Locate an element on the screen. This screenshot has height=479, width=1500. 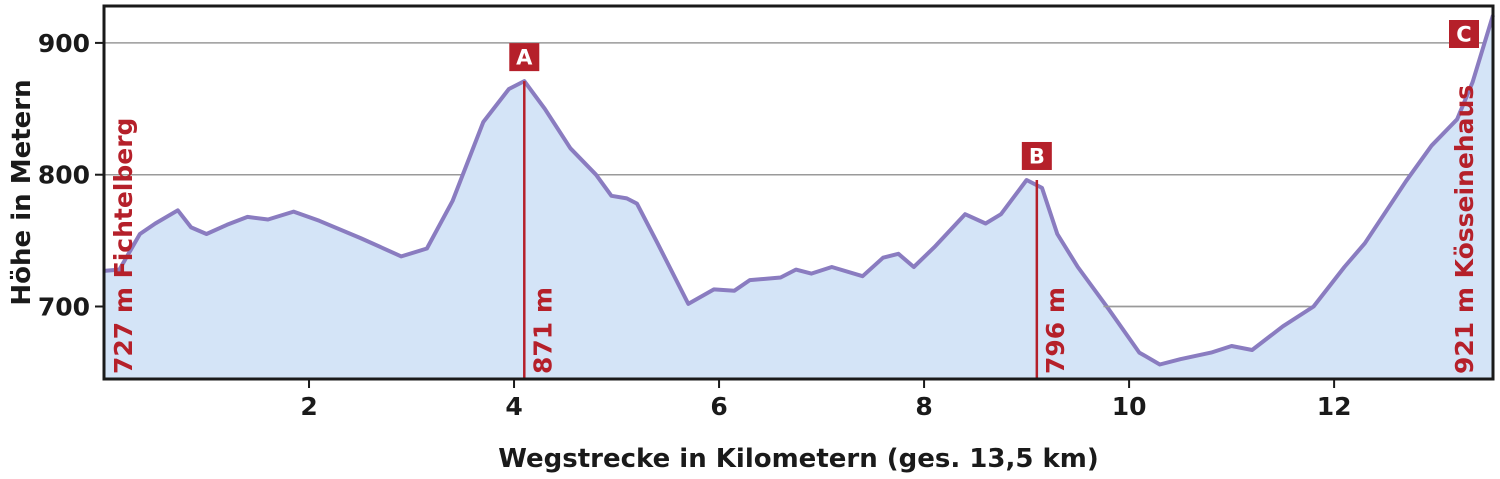
x-tick-label: 4 is located at coordinates (513, 406).